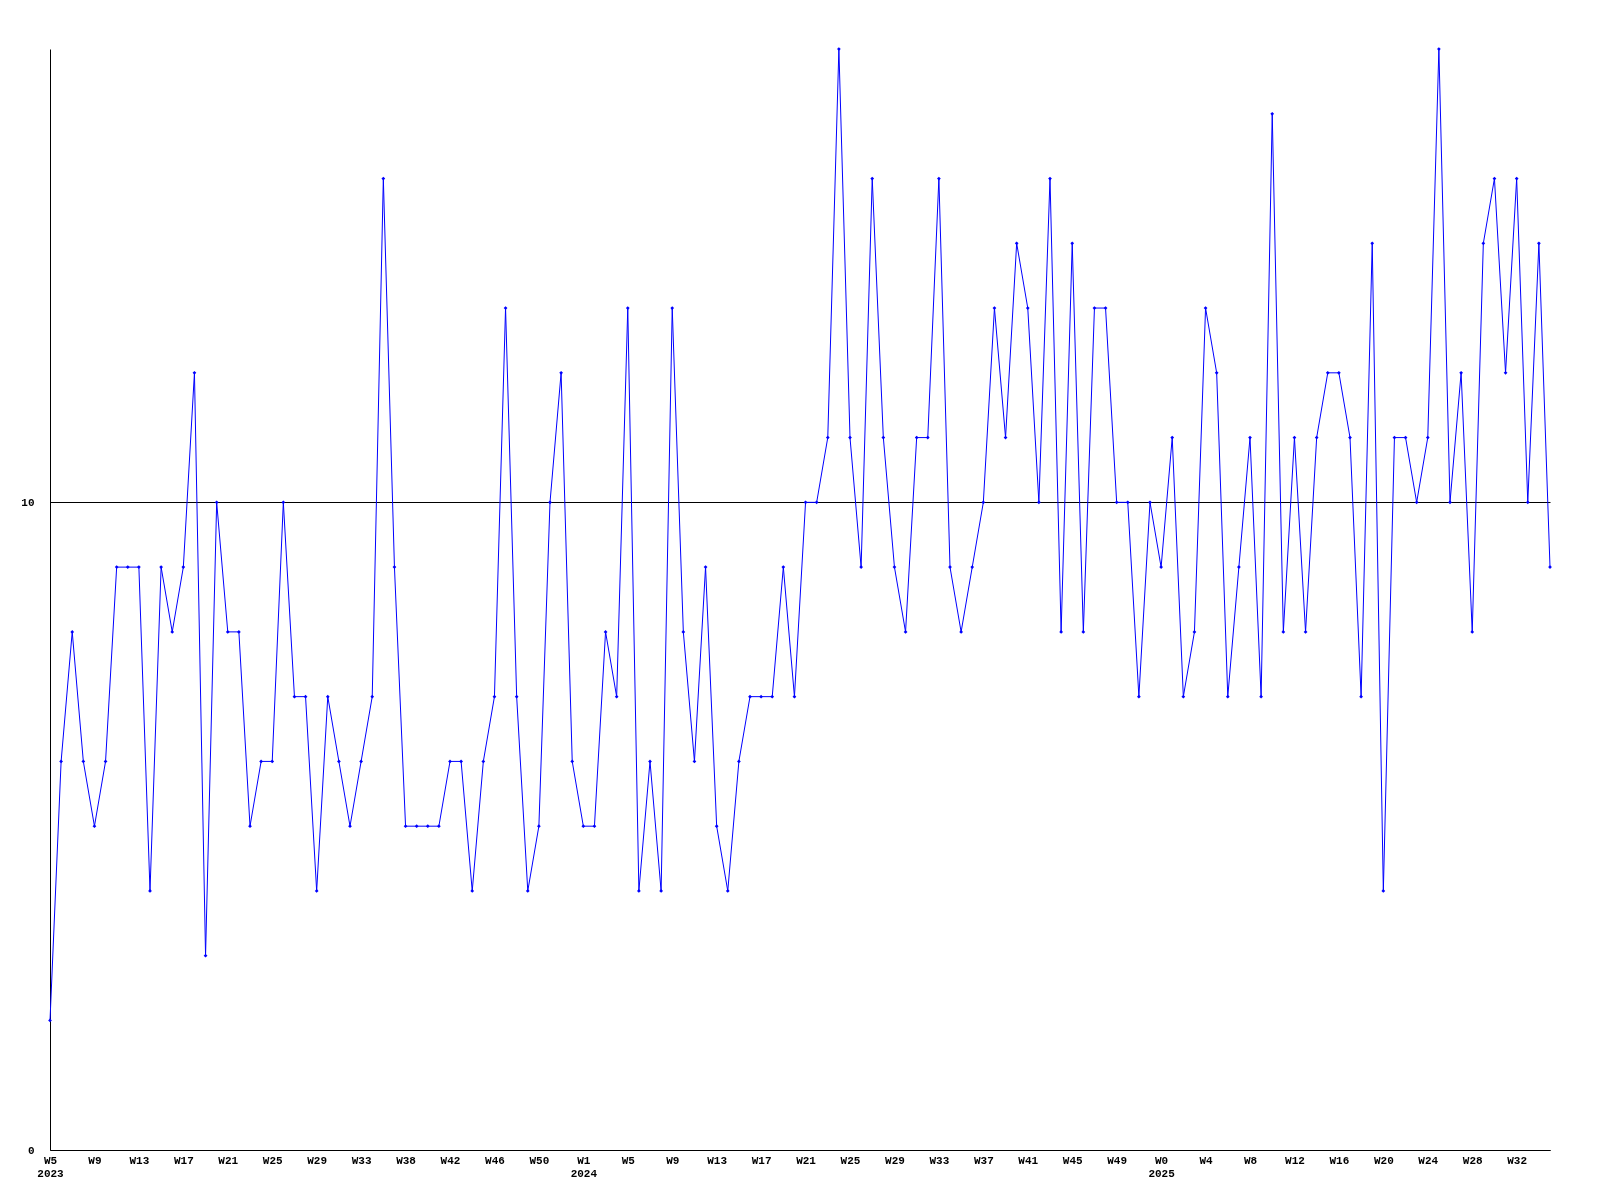 The width and height of the screenshot is (1600, 1200). Describe the element at coordinates (495, 1160) in the screenshot. I see `x-tick-label: W46` at that location.